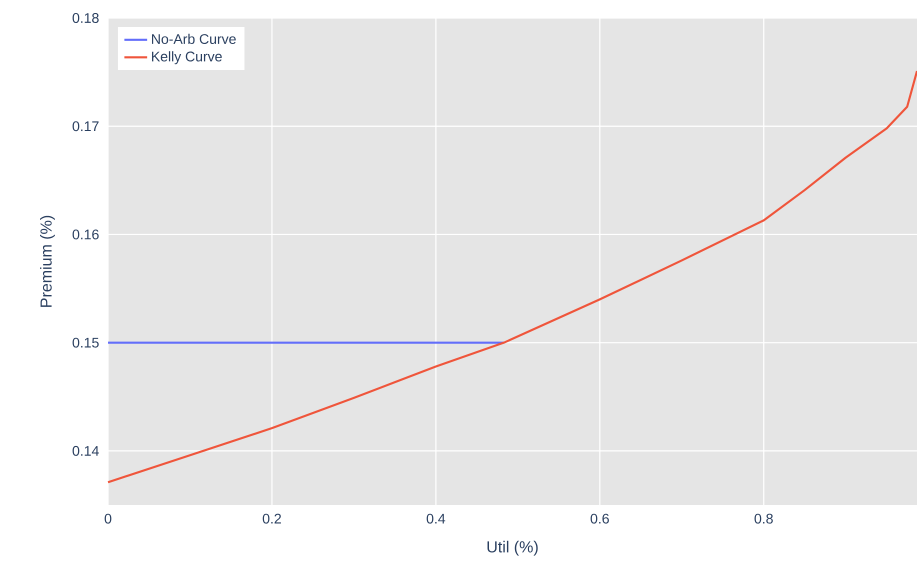  What do you see at coordinates (513, 548) in the screenshot?
I see `x-axis-title: Util (%)` at bounding box center [513, 548].